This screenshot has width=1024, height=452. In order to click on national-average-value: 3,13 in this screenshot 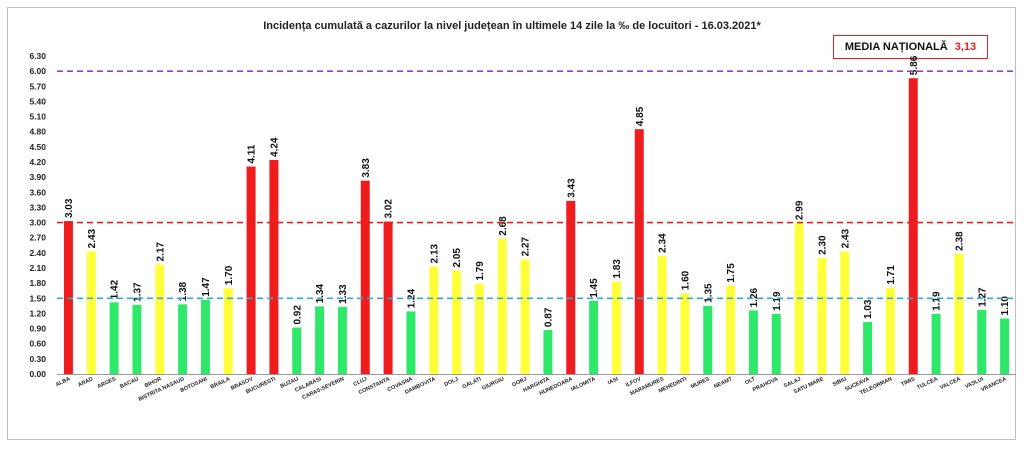, I will do `click(965, 47)`.